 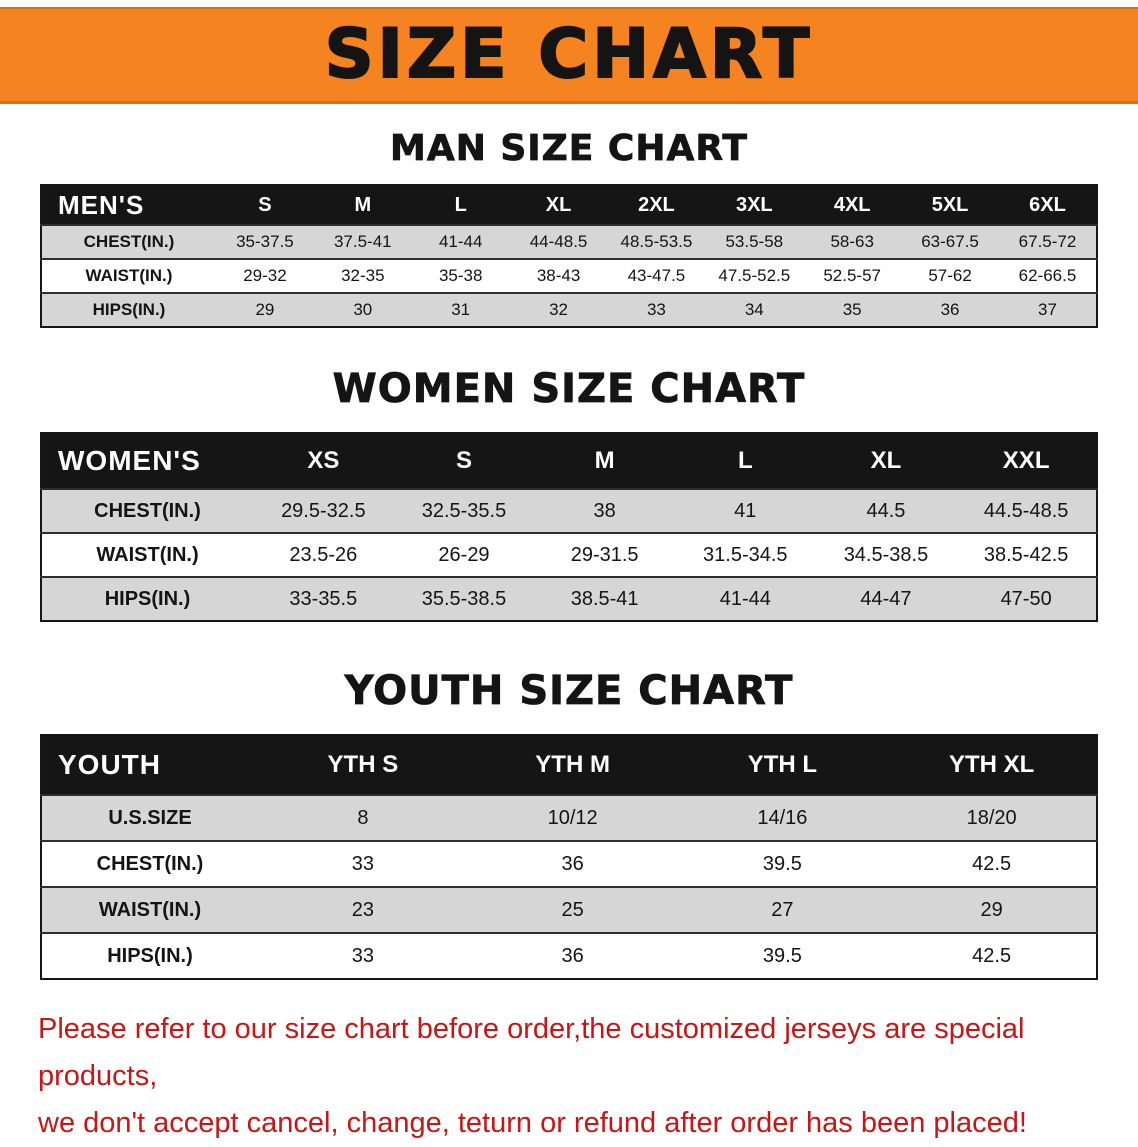 I want to click on value-cell: 8, so click(x=363, y=817).